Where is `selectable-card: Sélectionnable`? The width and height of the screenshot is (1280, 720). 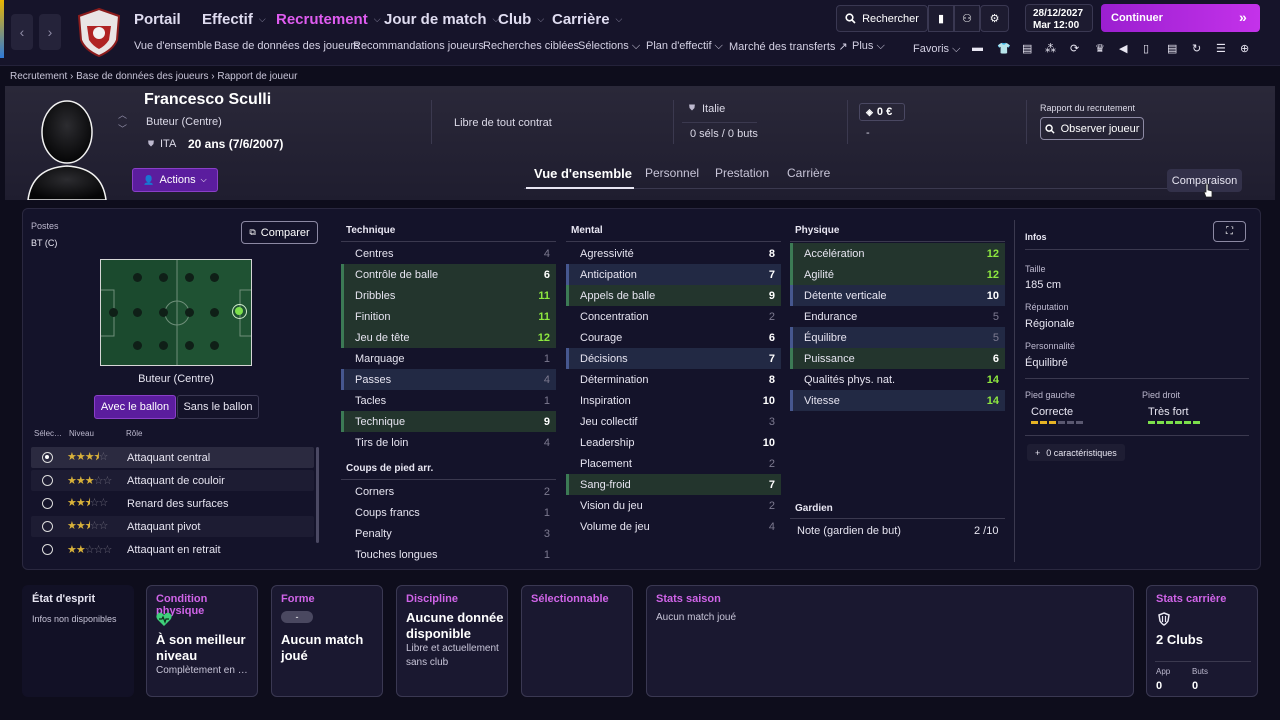
selectable-card: Sélectionnable is located at coordinates (577, 641).